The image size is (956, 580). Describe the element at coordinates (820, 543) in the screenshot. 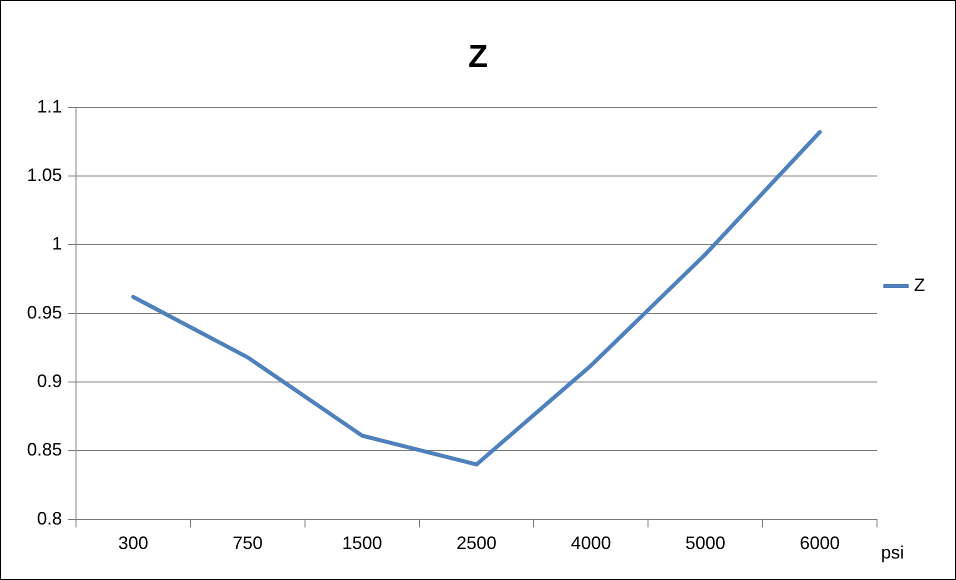

I see `x-tick-label: 6000` at that location.